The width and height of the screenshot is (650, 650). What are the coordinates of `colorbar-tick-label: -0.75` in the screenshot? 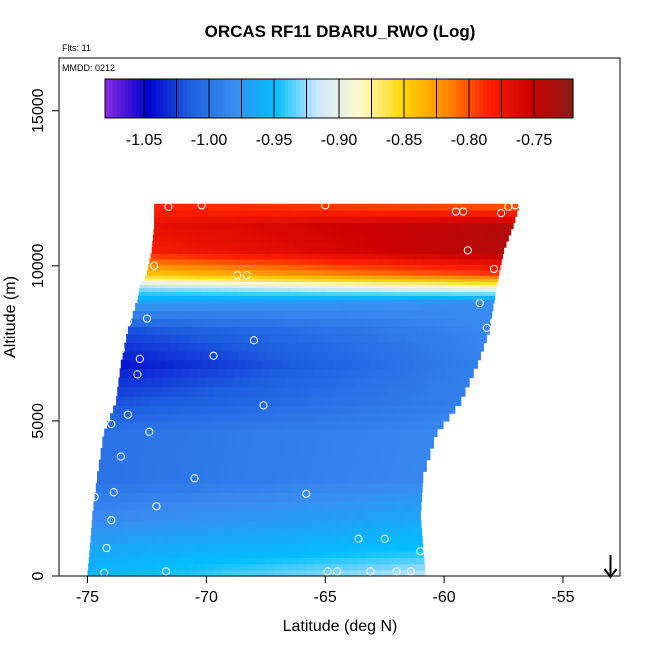 It's located at (534, 140).